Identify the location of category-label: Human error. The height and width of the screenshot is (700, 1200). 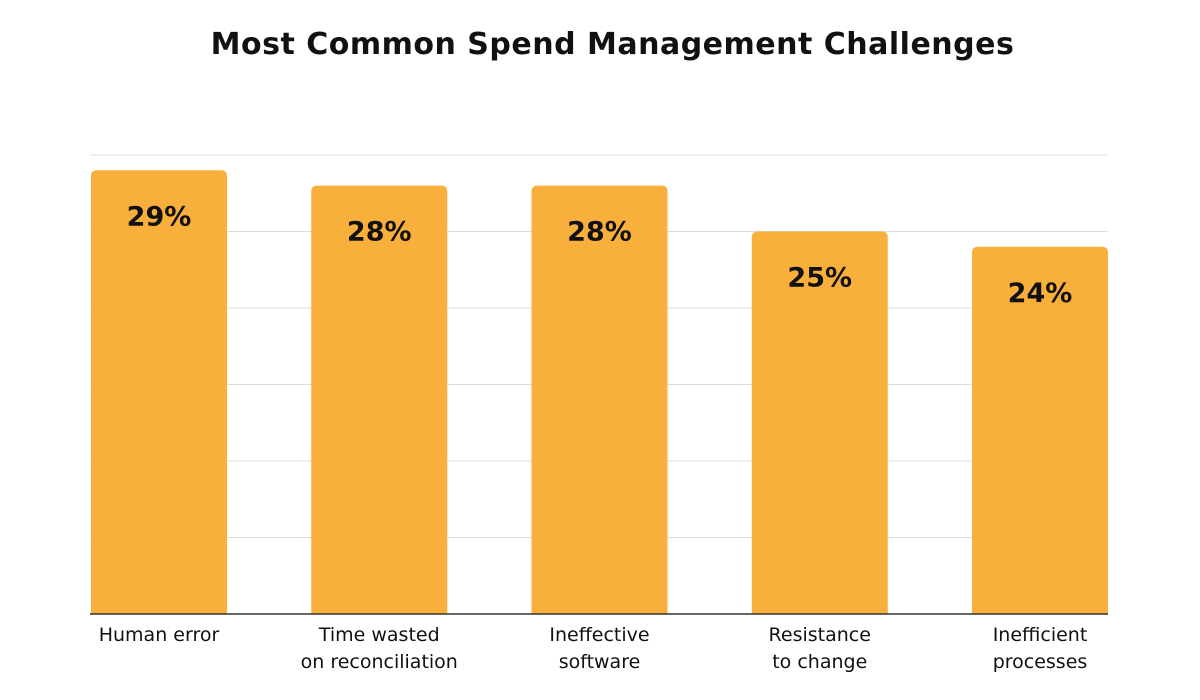
(159, 635).